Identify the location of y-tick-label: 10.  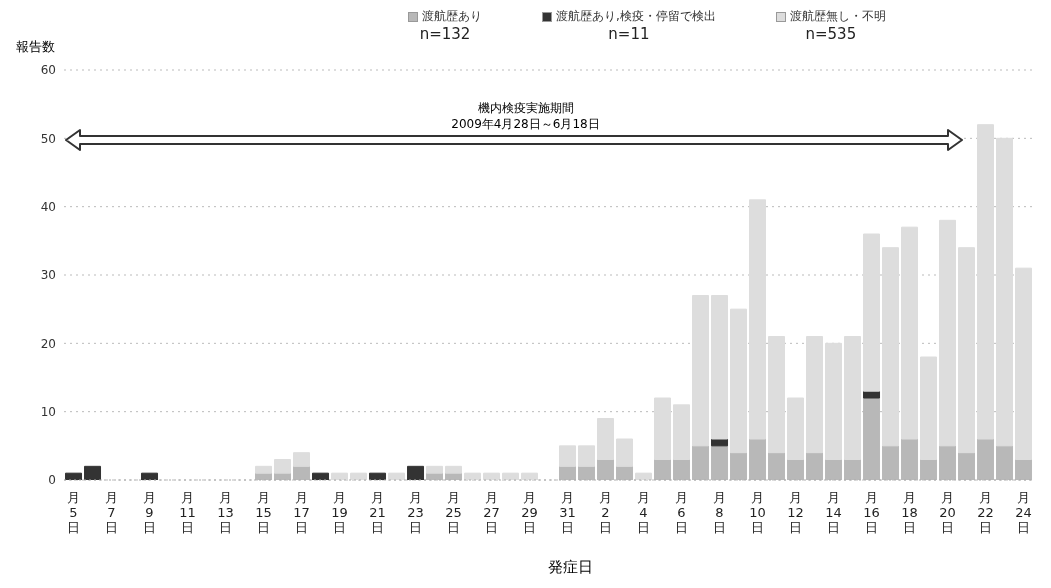
(48, 411).